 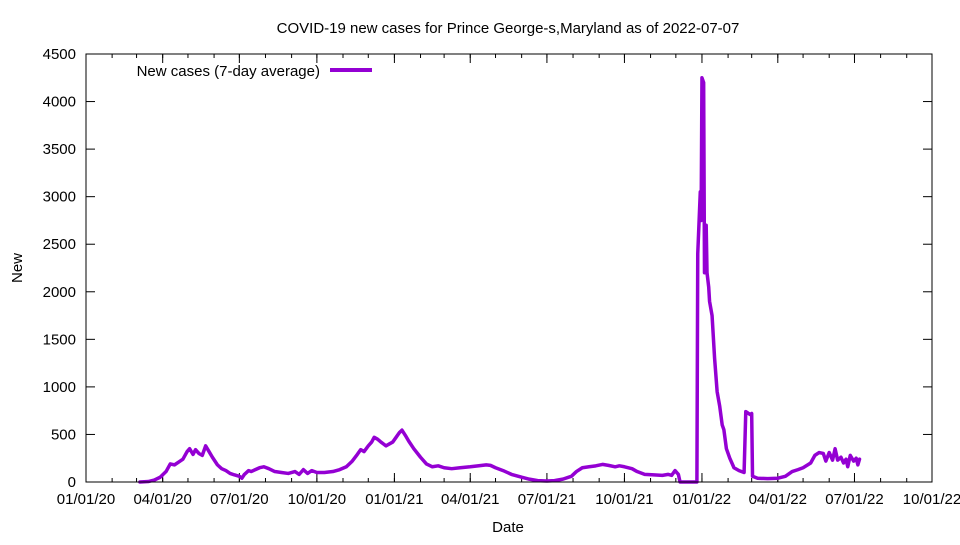 What do you see at coordinates (17, 268) in the screenshot?
I see `y-axis-label: New` at bounding box center [17, 268].